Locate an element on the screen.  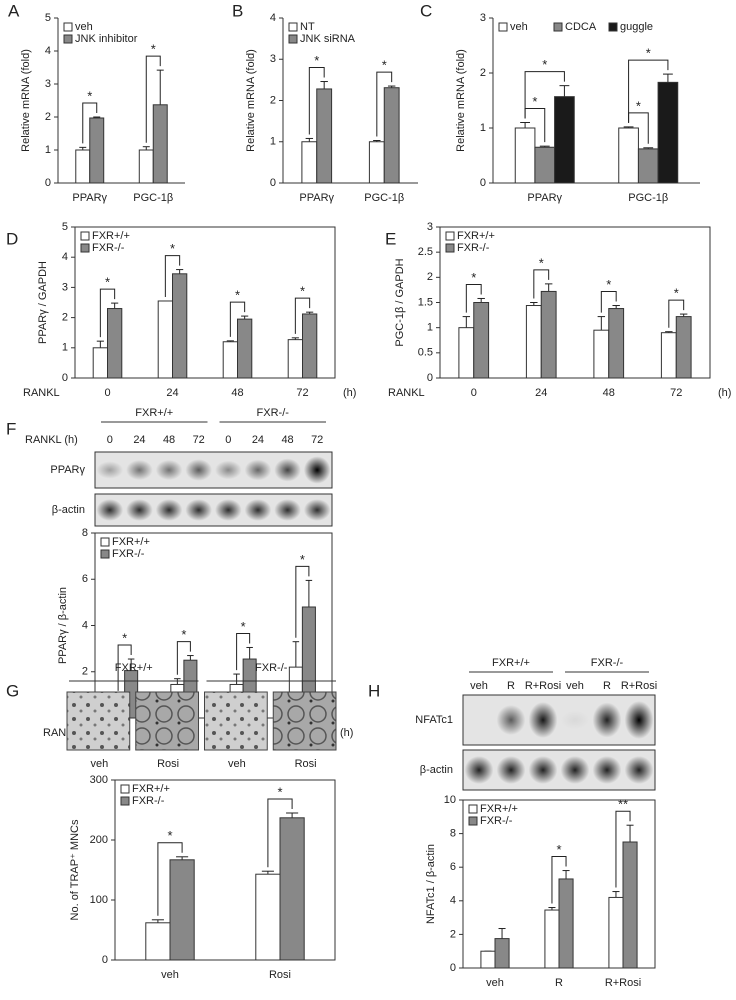
legend-label: veh is located at coordinates (84, 27).